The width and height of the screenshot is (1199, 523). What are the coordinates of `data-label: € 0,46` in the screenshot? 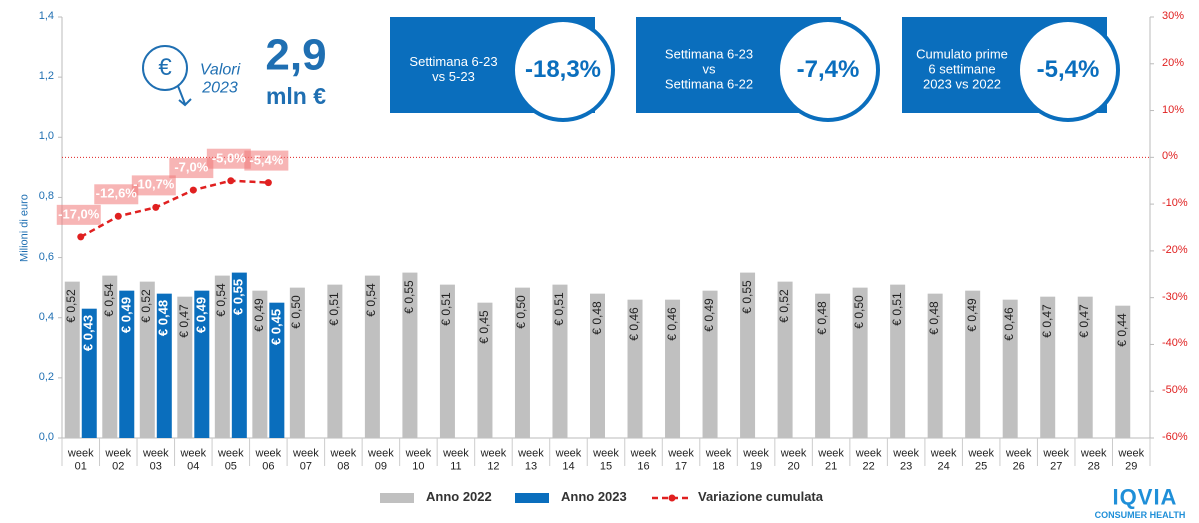 It's located at (671, 323).